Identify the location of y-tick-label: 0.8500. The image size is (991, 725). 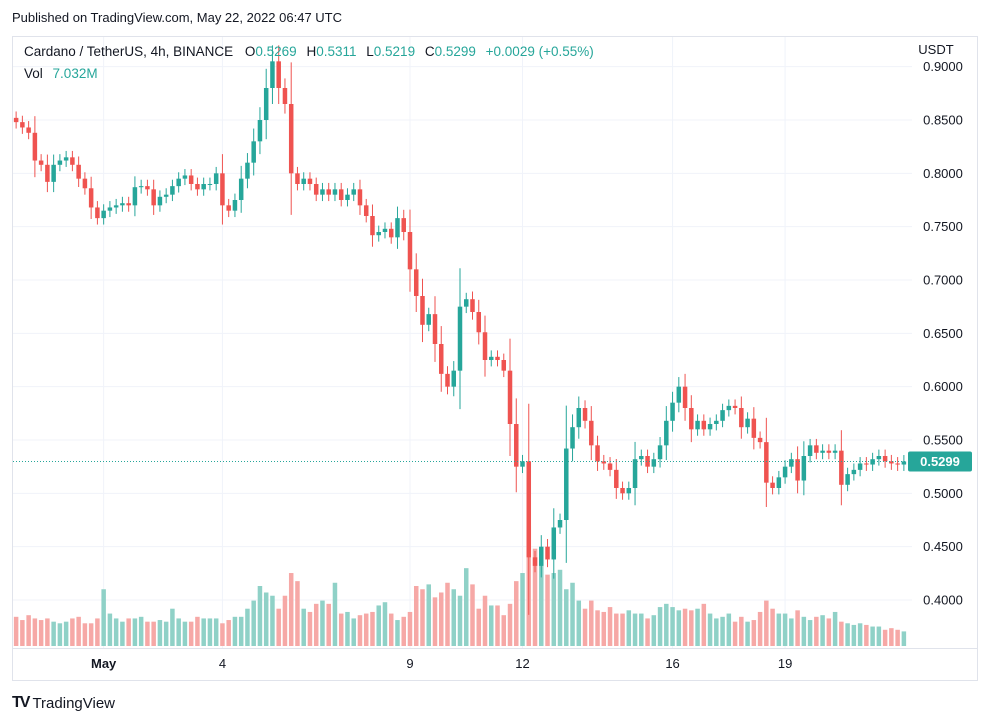
(943, 120).